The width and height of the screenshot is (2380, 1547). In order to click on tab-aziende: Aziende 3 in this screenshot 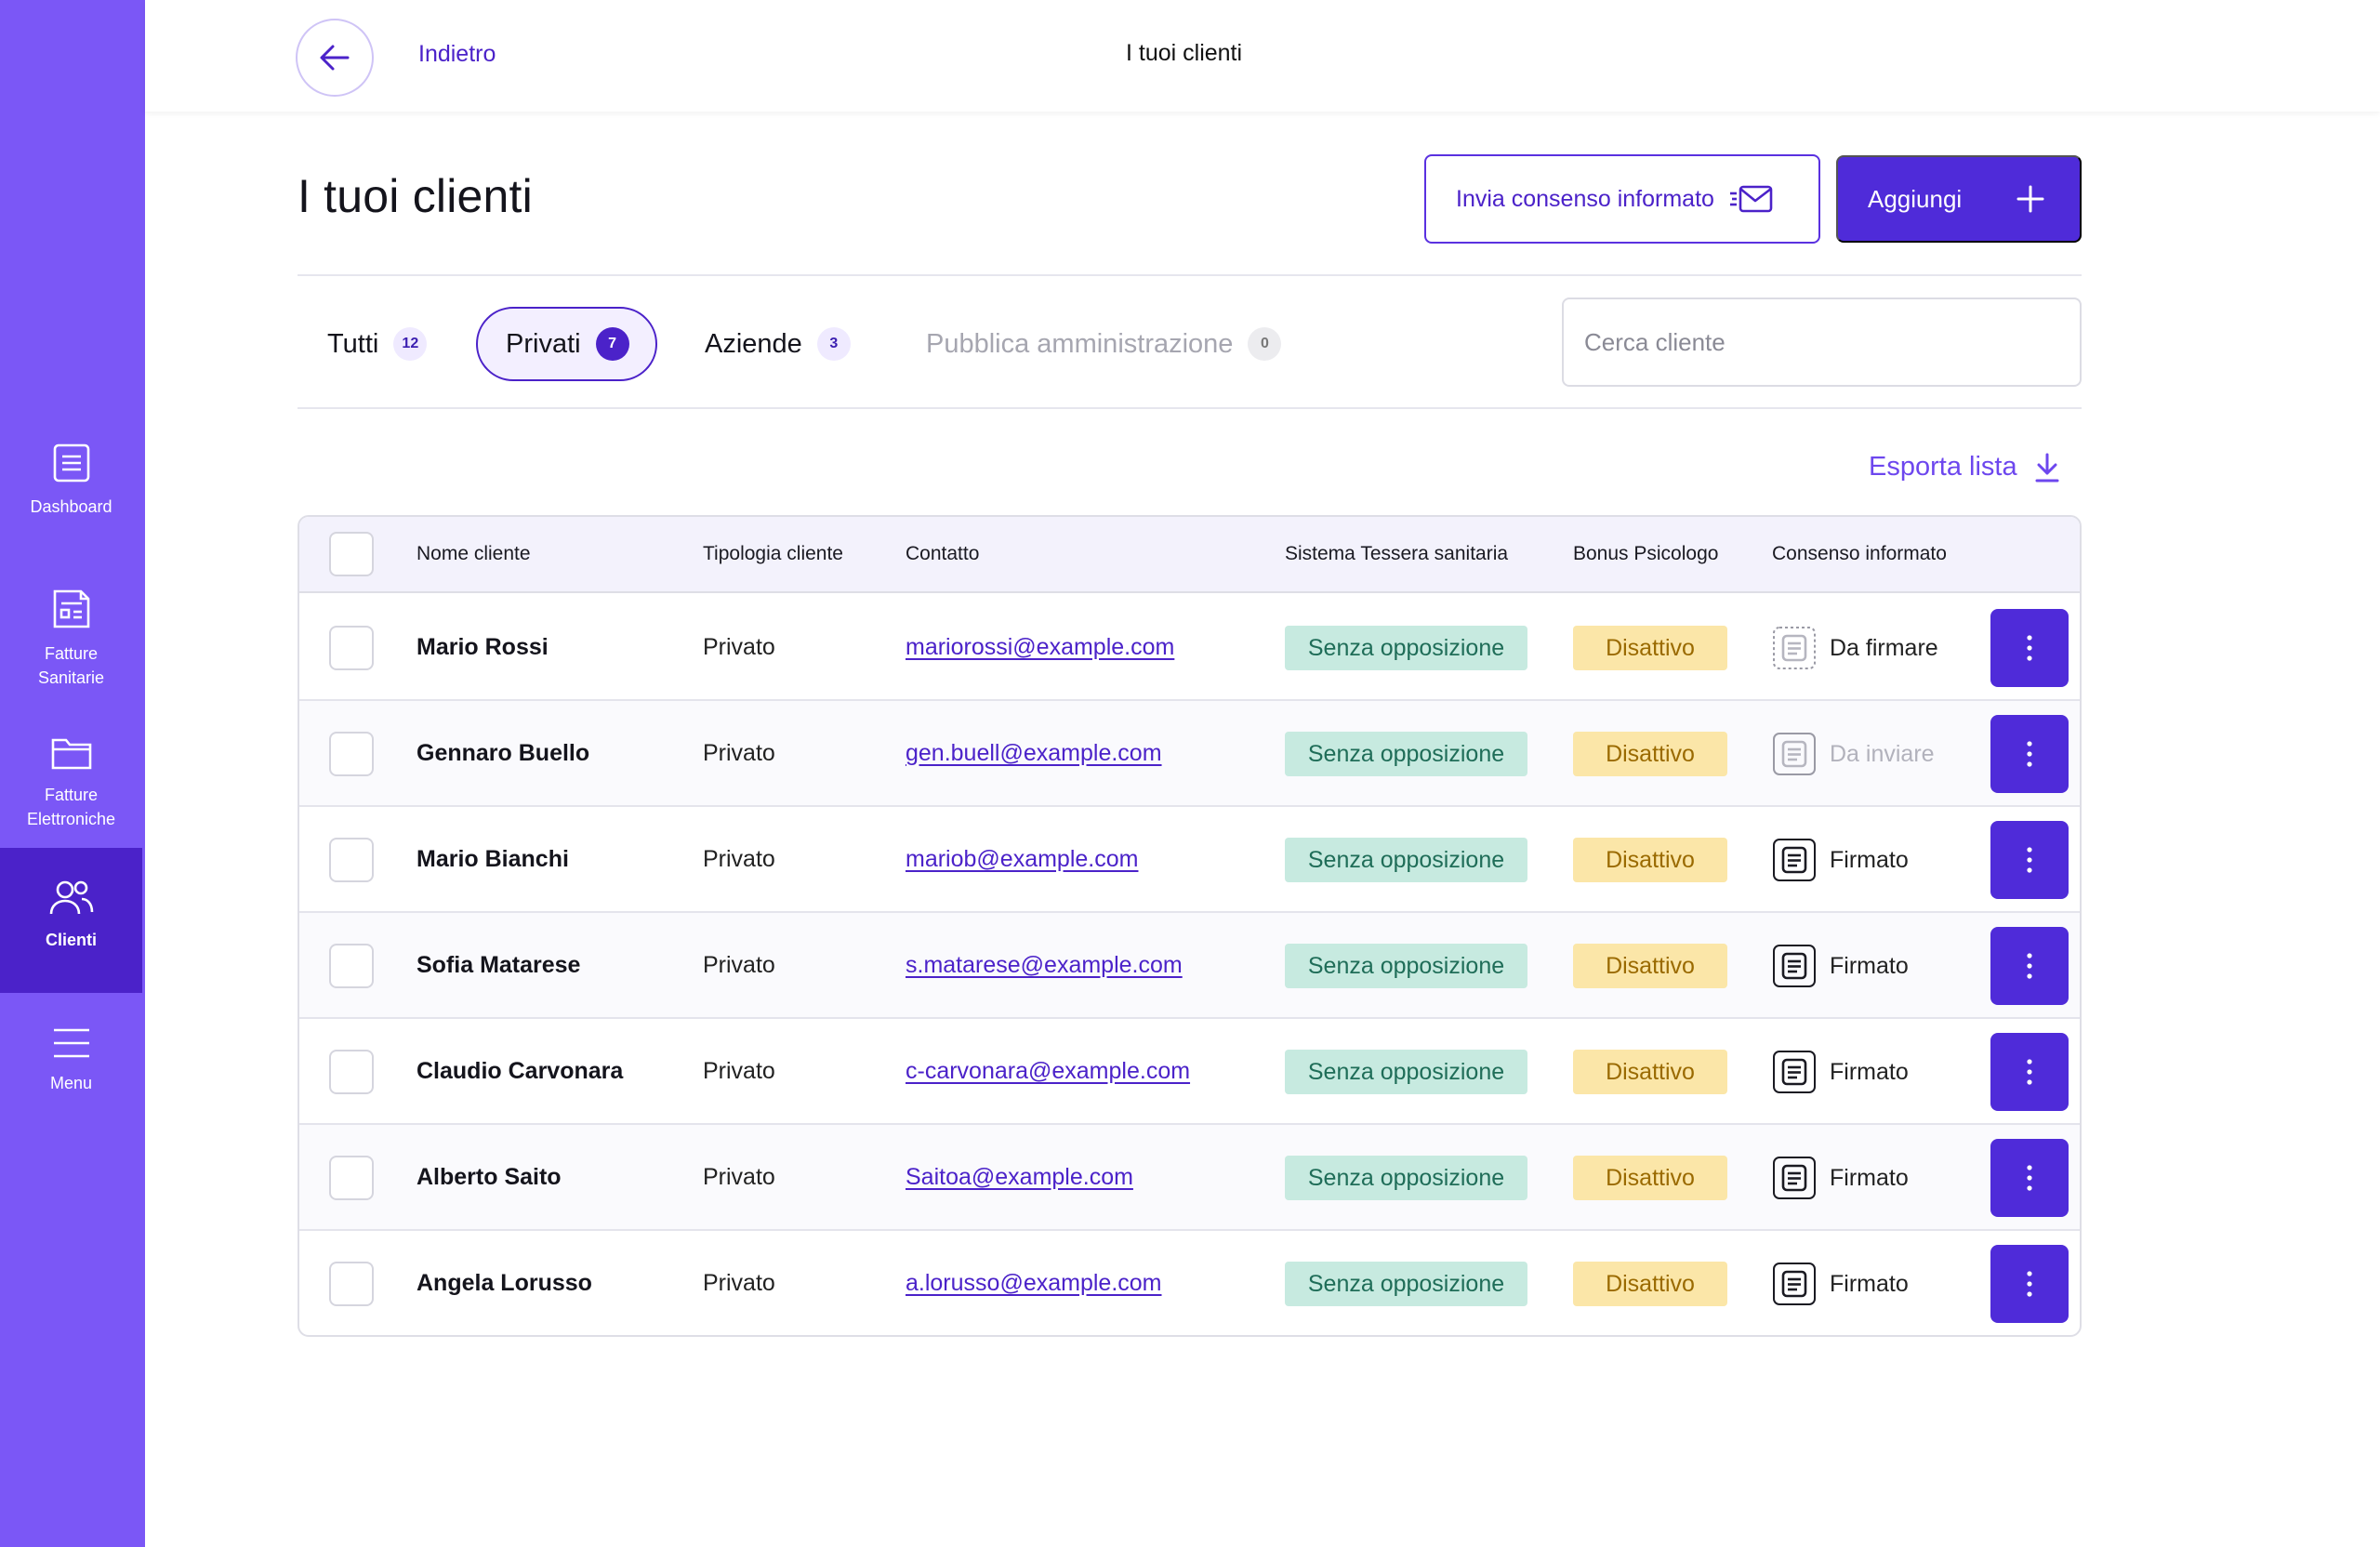, I will do `click(778, 344)`.